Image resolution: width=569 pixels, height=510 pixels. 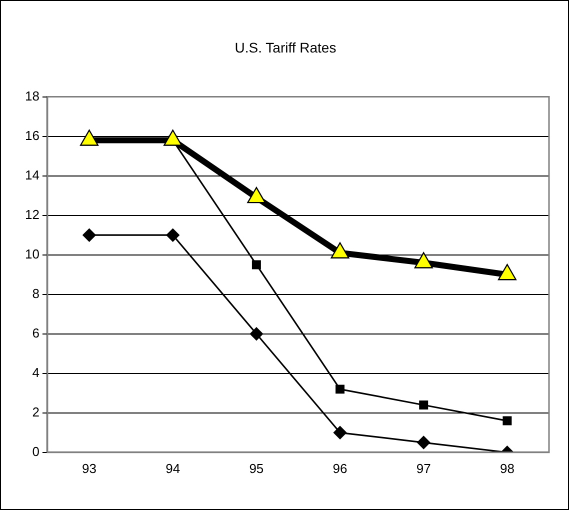 I want to click on y-tick-label: 2, so click(x=36, y=412).